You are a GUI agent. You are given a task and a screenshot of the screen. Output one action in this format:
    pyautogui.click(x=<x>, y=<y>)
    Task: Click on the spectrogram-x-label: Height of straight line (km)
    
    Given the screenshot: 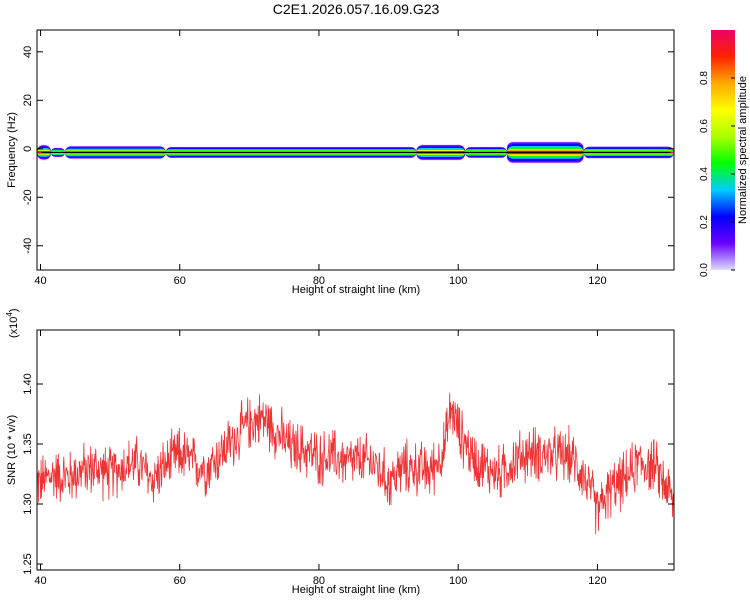 What is the action you would take?
    pyautogui.click(x=356, y=290)
    